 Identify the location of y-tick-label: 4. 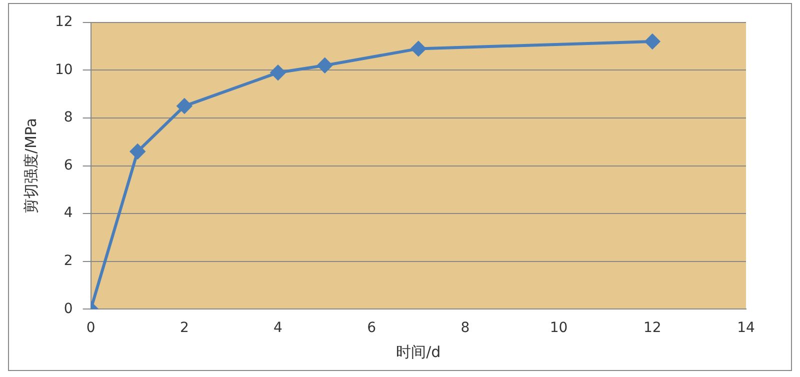
(68, 213).